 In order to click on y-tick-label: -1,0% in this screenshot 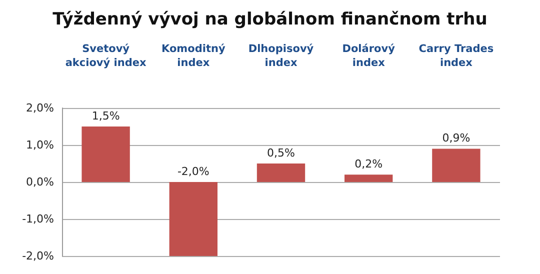, I will do `click(38, 219)`.